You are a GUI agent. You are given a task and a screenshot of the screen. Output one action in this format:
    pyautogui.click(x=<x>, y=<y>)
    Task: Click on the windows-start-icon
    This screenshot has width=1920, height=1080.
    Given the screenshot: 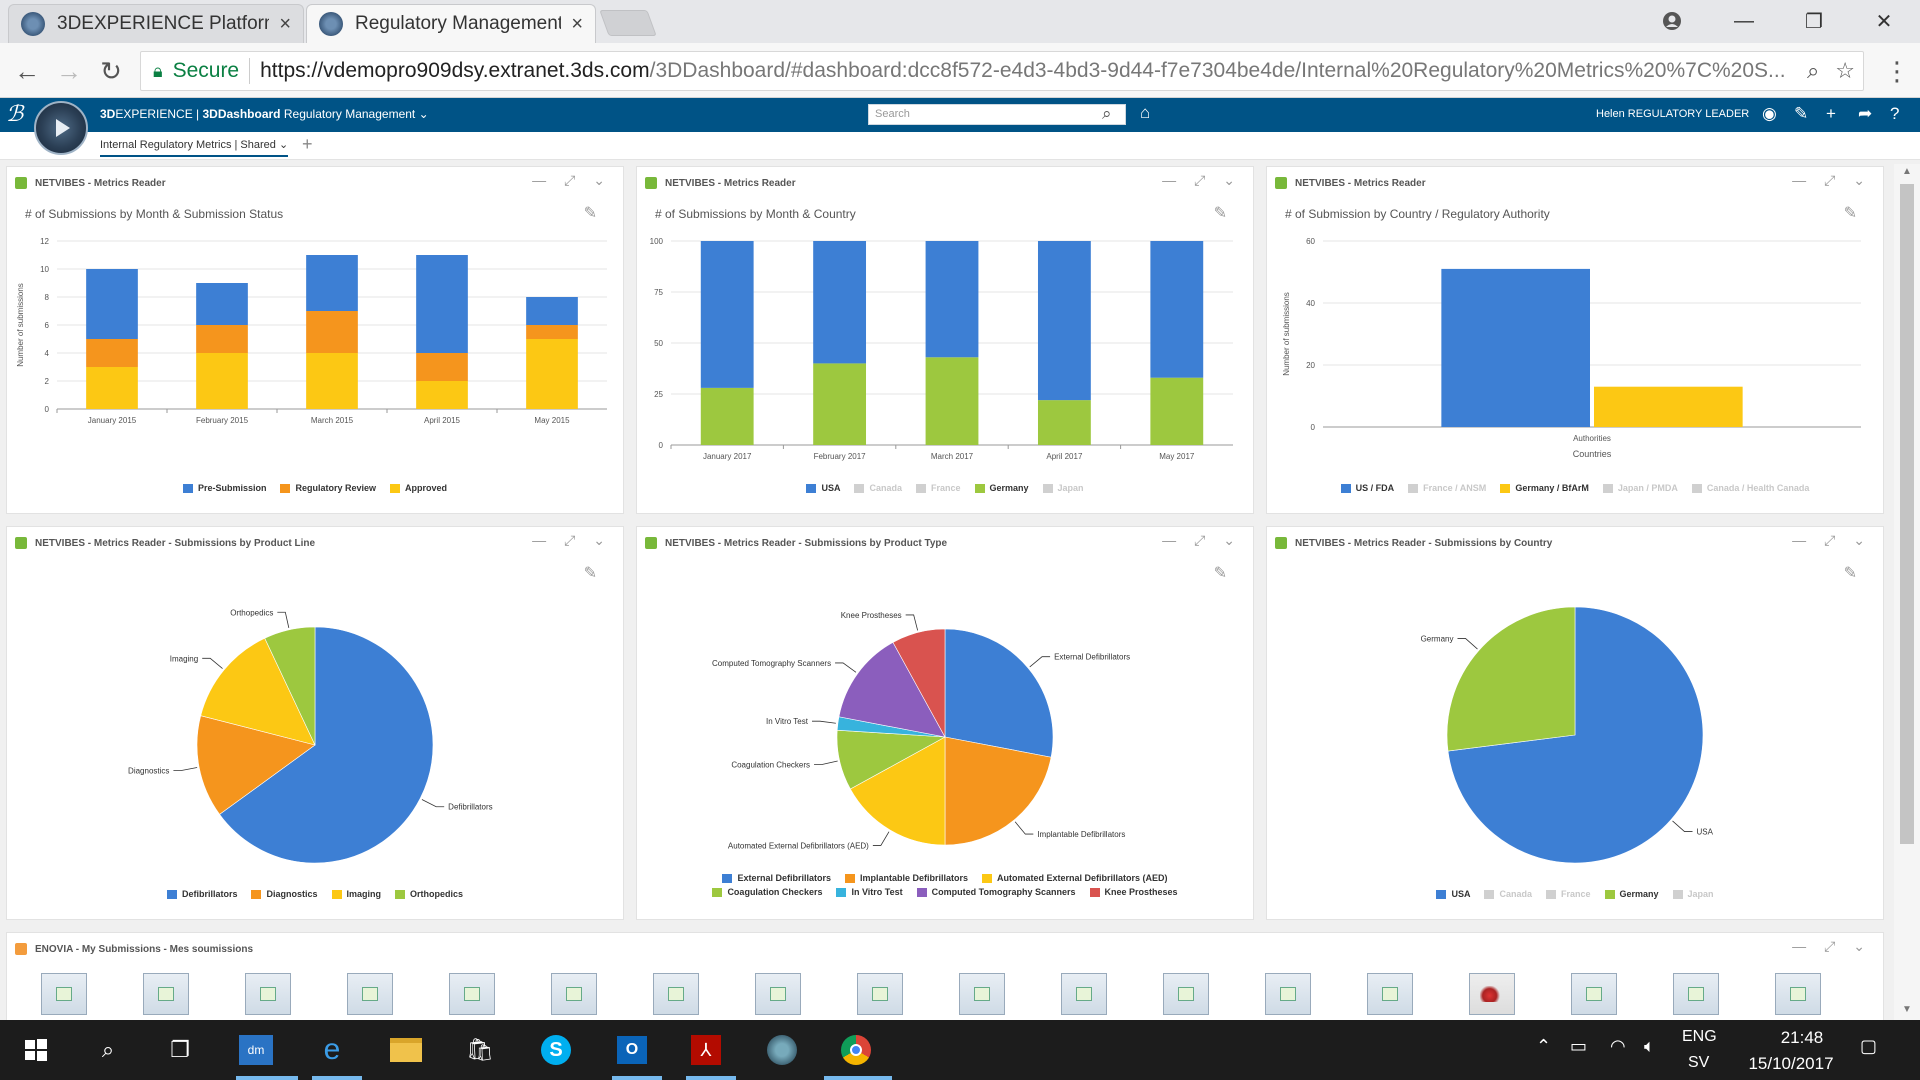 What is the action you would take?
    pyautogui.click(x=36, y=1050)
    